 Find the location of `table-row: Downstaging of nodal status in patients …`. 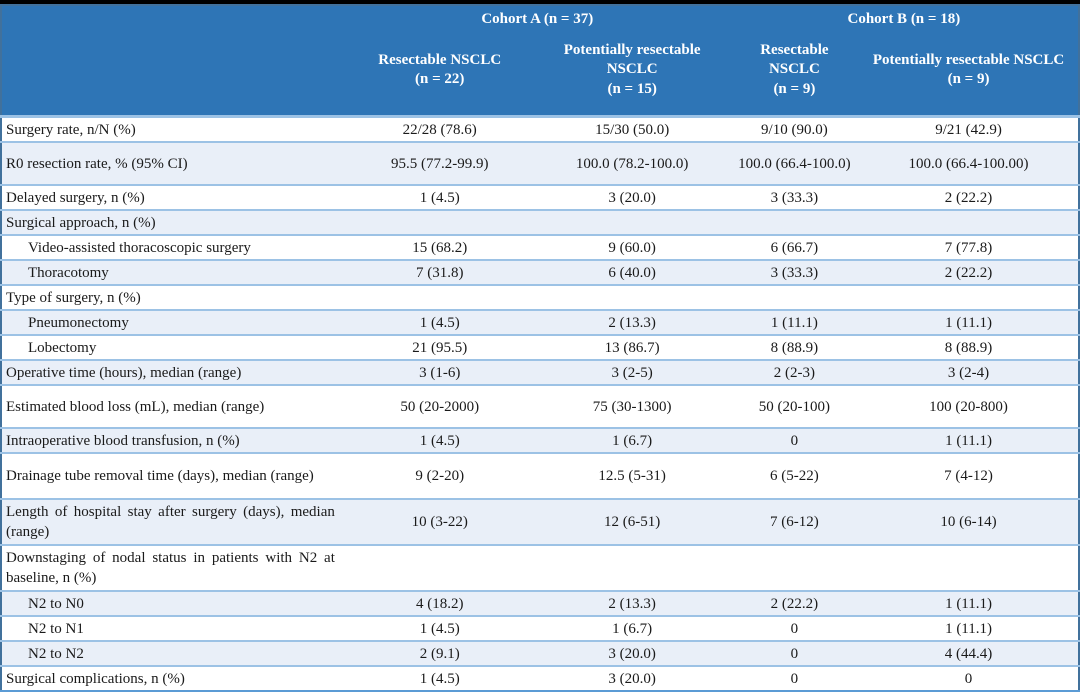

table-row: Downstaging of nodal status in patients … is located at coordinates (540, 568).